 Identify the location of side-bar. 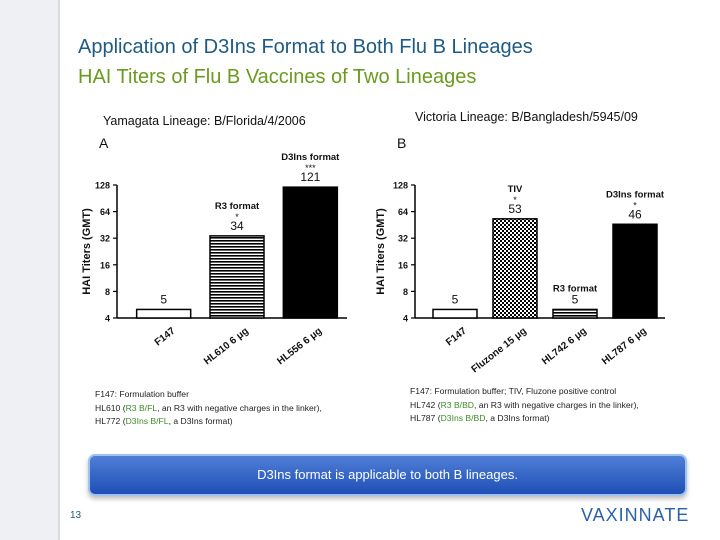
(29, 270).